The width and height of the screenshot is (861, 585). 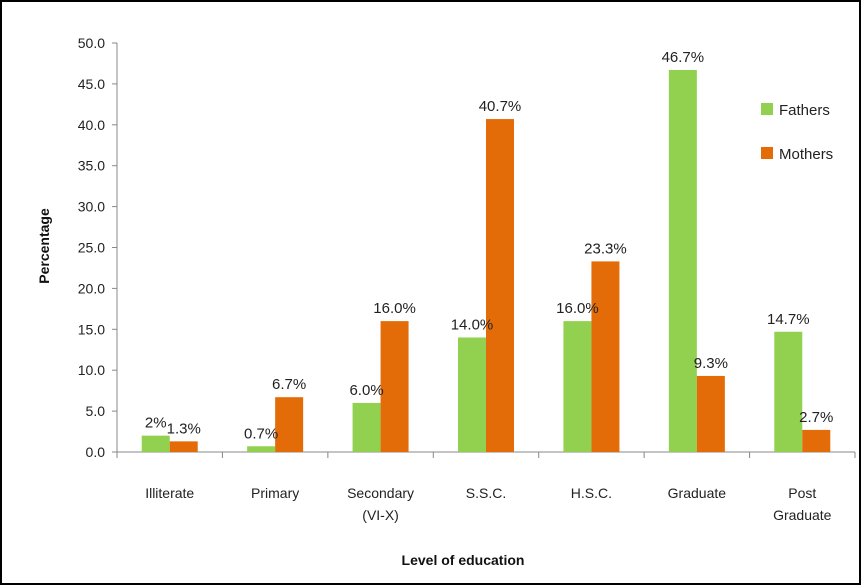 What do you see at coordinates (605, 248) in the screenshot?
I see `data-label-mothers: 23.3%` at bounding box center [605, 248].